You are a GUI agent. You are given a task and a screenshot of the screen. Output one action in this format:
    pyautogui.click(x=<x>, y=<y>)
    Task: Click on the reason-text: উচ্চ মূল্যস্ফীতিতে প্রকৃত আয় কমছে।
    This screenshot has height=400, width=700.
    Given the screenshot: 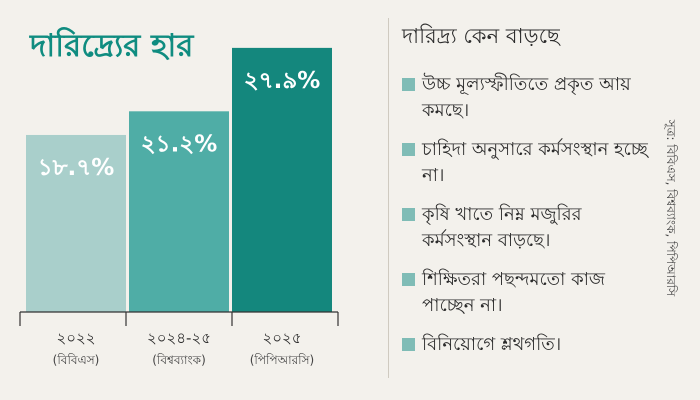 What is the action you would take?
    pyautogui.click(x=526, y=97)
    